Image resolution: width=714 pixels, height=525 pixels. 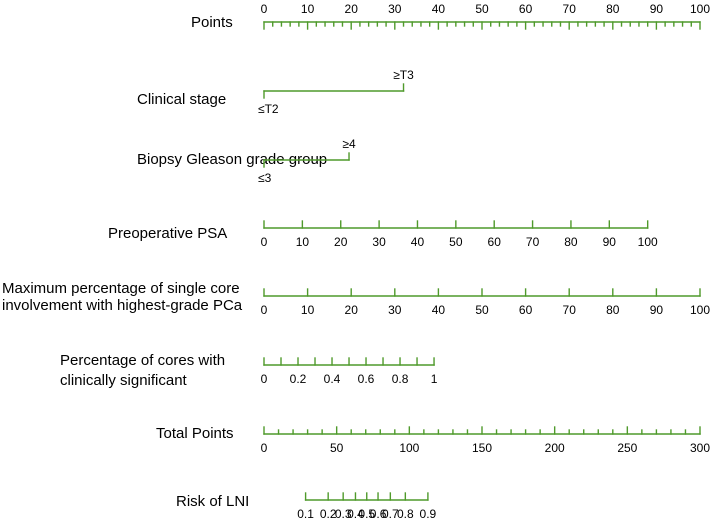 I want to click on risk-tick-label: 0.6, so click(x=378, y=514).